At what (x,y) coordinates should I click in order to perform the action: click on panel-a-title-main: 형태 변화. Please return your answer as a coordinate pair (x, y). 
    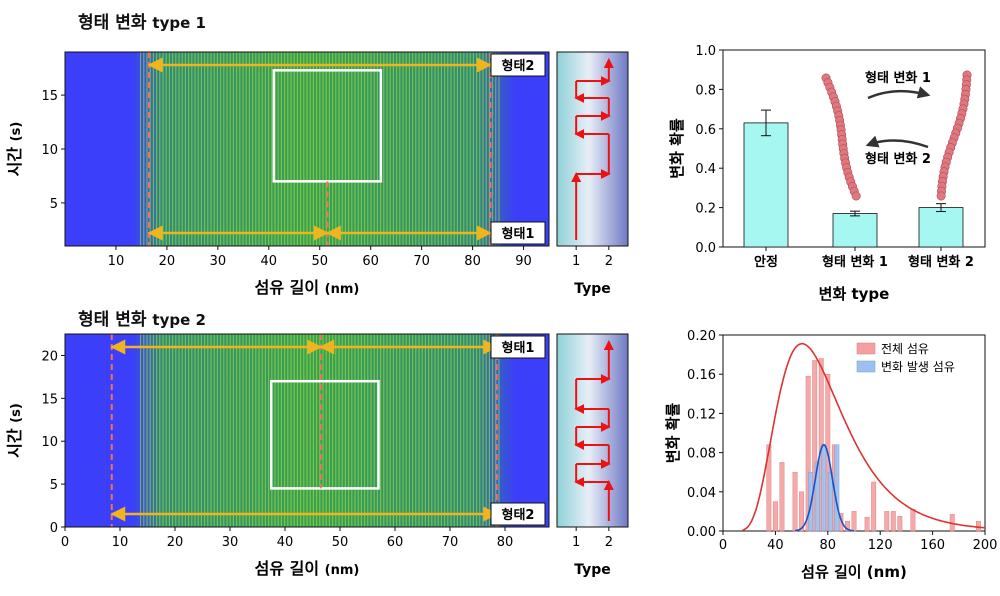
    Looking at the image, I should click on (112, 23).